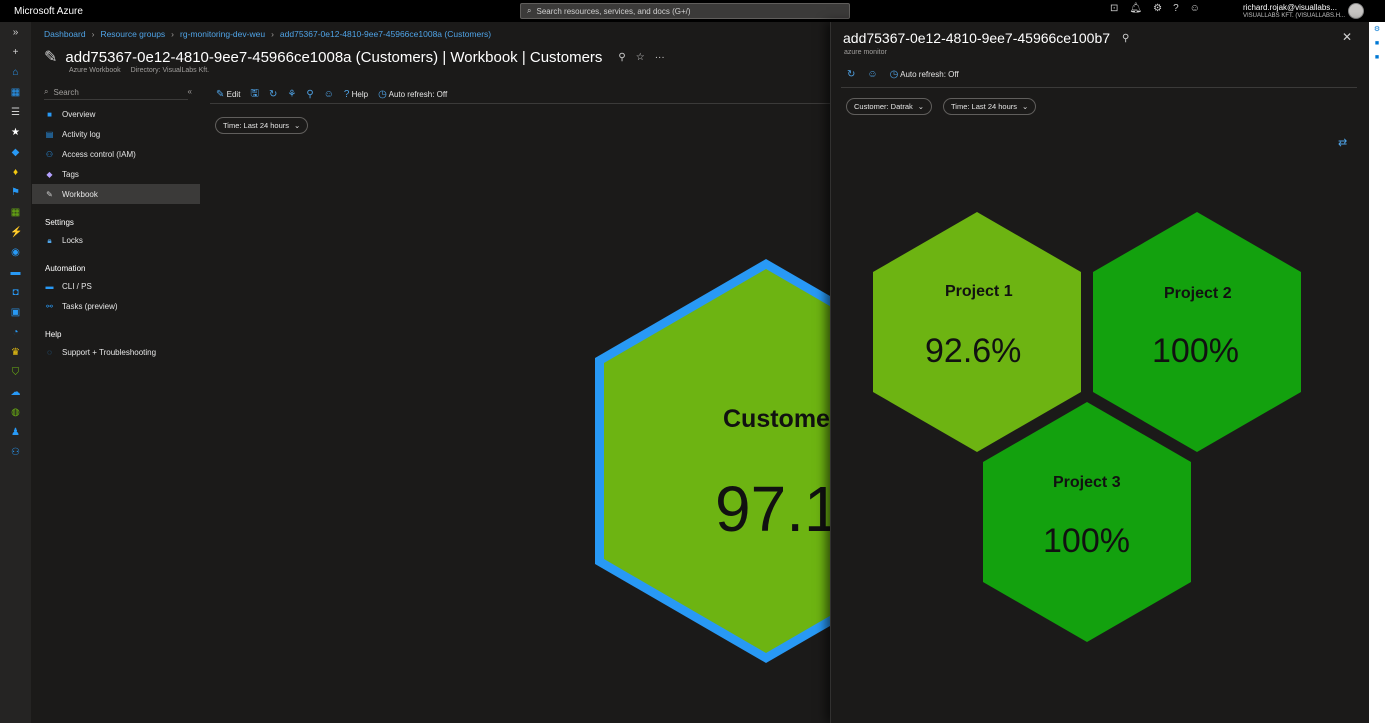 This screenshot has width=1385, height=723. What do you see at coordinates (15, 192) in the screenshot?
I see `app-services-icon: ⚑` at bounding box center [15, 192].